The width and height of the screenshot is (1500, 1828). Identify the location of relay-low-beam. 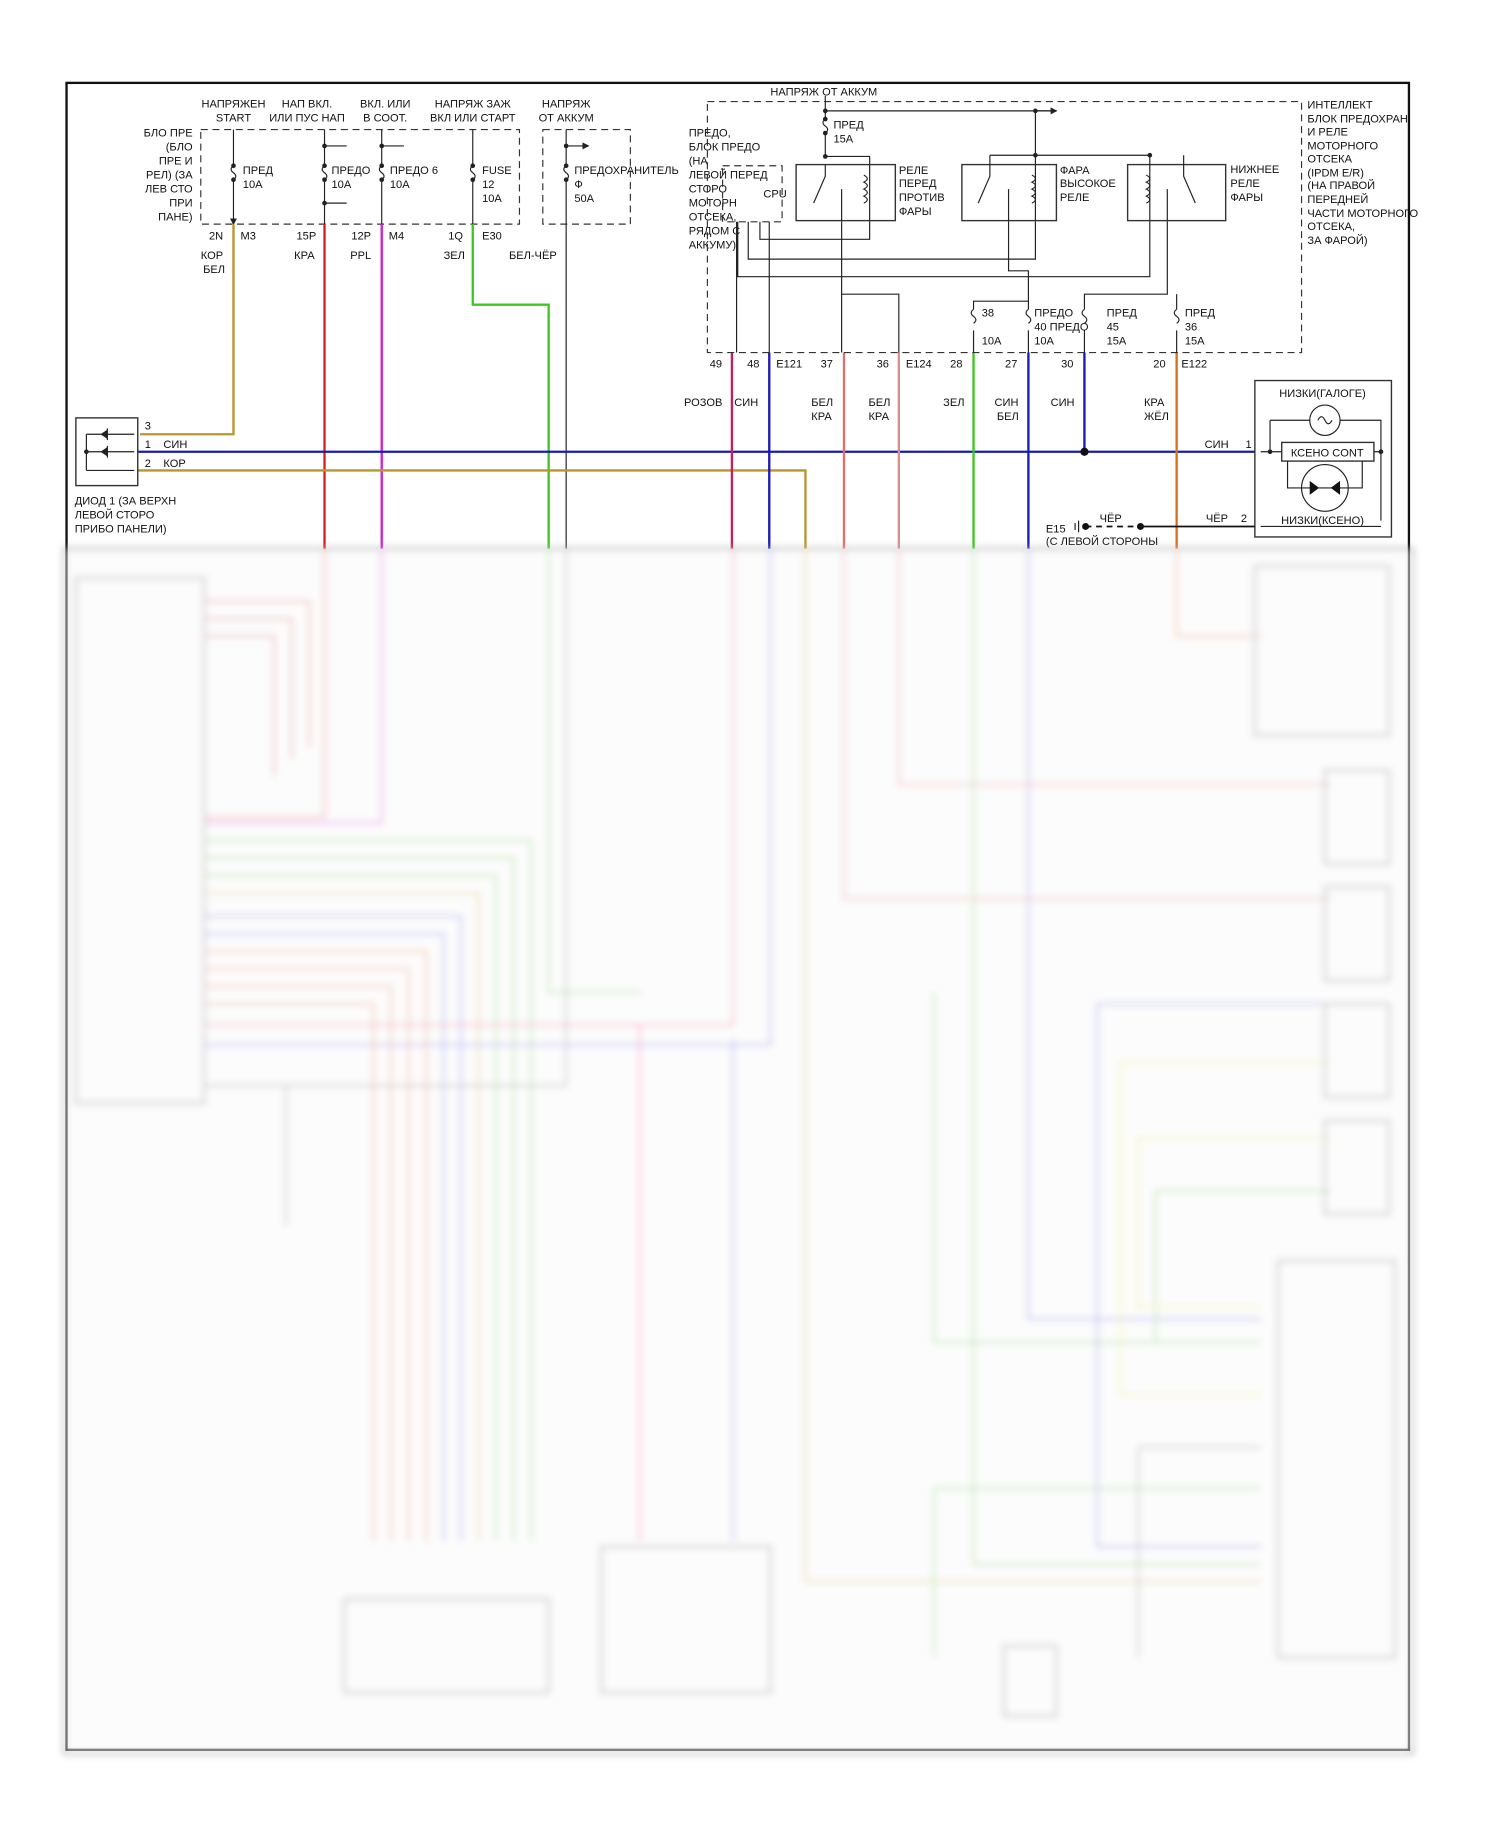
(1176, 192).